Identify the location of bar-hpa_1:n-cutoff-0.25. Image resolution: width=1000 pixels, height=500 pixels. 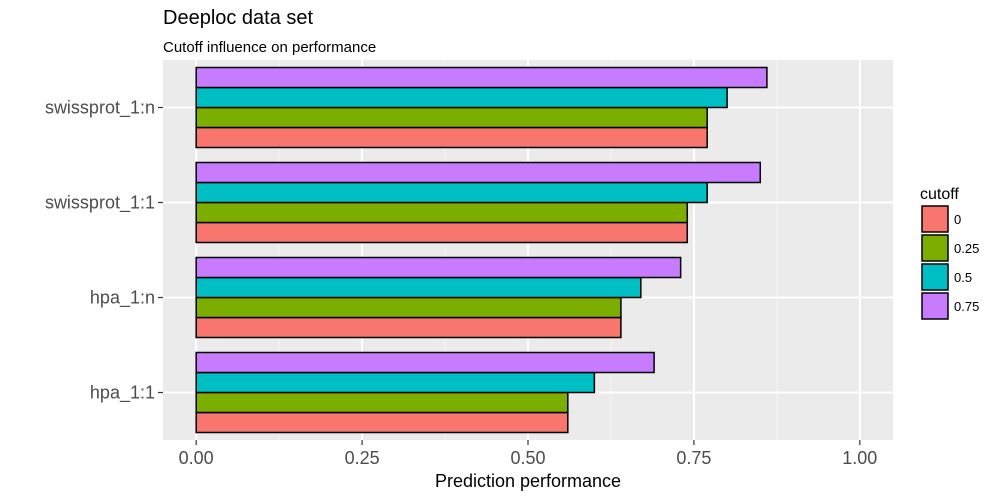
(408, 307).